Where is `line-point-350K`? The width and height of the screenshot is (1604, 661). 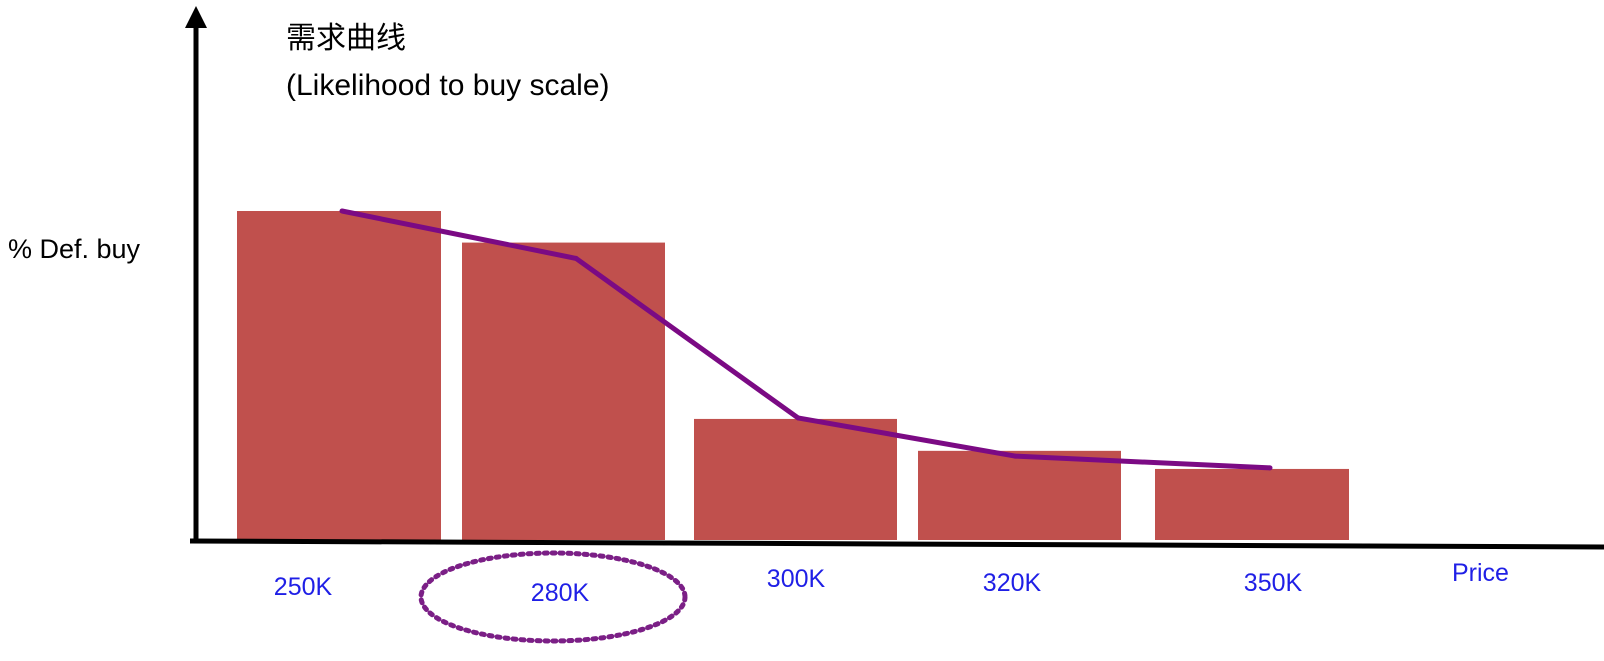 line-point-350K is located at coordinates (1270, 468).